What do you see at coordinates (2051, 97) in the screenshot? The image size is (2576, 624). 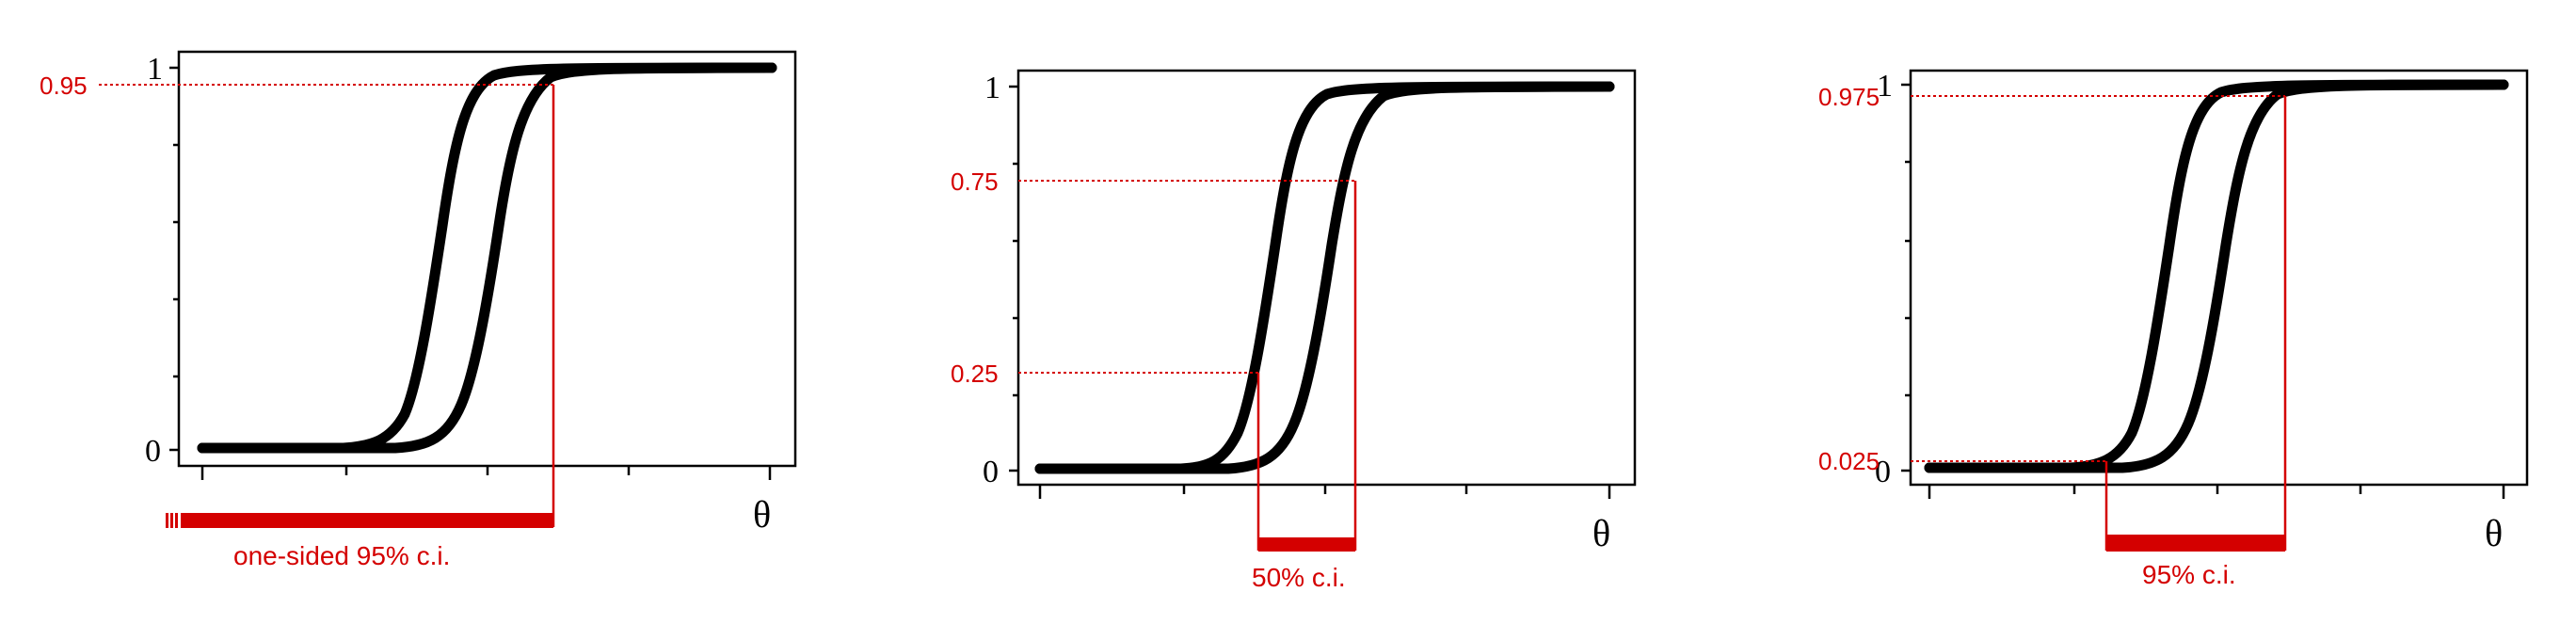 I see `level-marker-0.975: 0.975` at bounding box center [2051, 97].